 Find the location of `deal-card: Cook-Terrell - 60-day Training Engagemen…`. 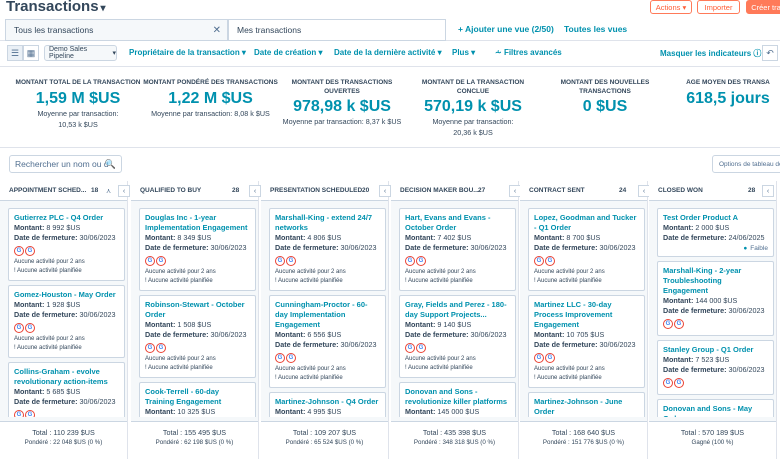

deal-card: Cook-Terrell - 60-day Training Engagemen… is located at coordinates (197, 399).